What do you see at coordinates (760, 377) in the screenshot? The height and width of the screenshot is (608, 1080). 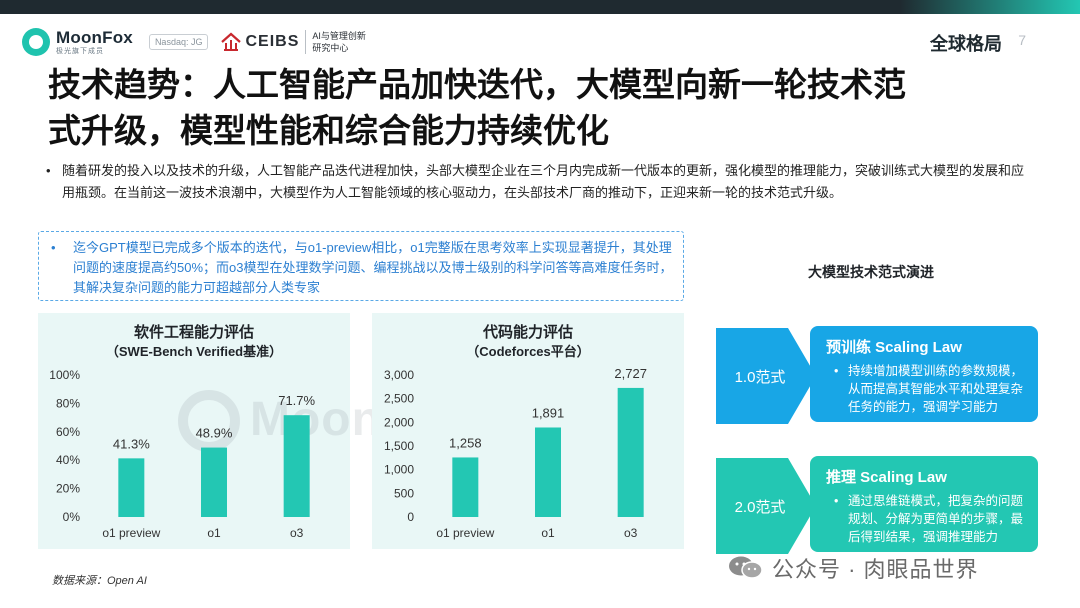 I see `stage-label: 1.0范式` at bounding box center [760, 377].